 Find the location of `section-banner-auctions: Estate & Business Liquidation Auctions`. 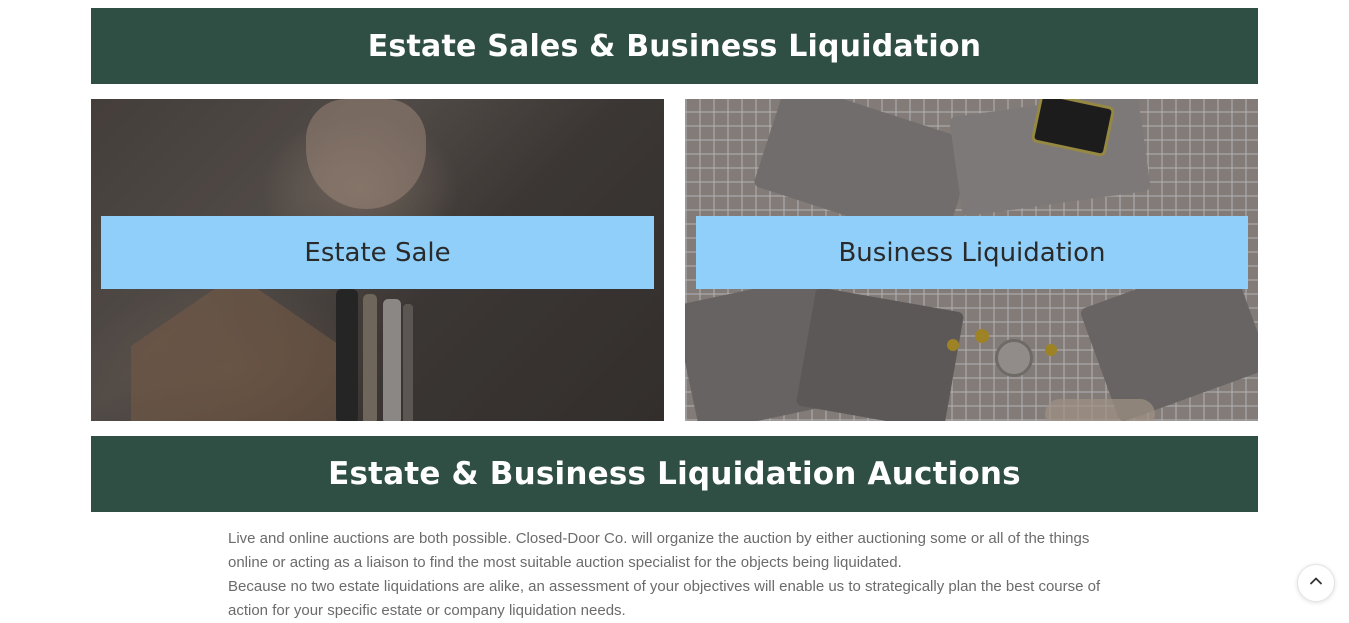

section-banner-auctions: Estate & Business Liquidation Auctions is located at coordinates (674, 474).